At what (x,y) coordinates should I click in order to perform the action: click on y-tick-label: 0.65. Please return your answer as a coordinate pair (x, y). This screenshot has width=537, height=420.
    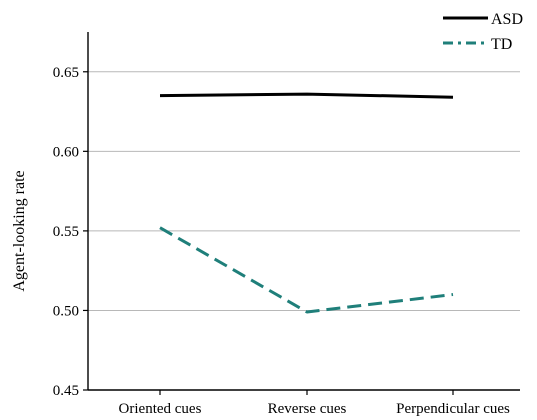
    Looking at the image, I should click on (66, 73).